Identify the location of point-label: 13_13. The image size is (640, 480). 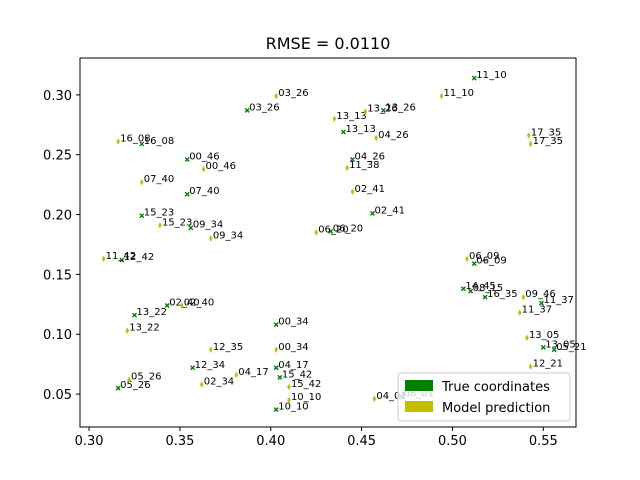
(360, 129).